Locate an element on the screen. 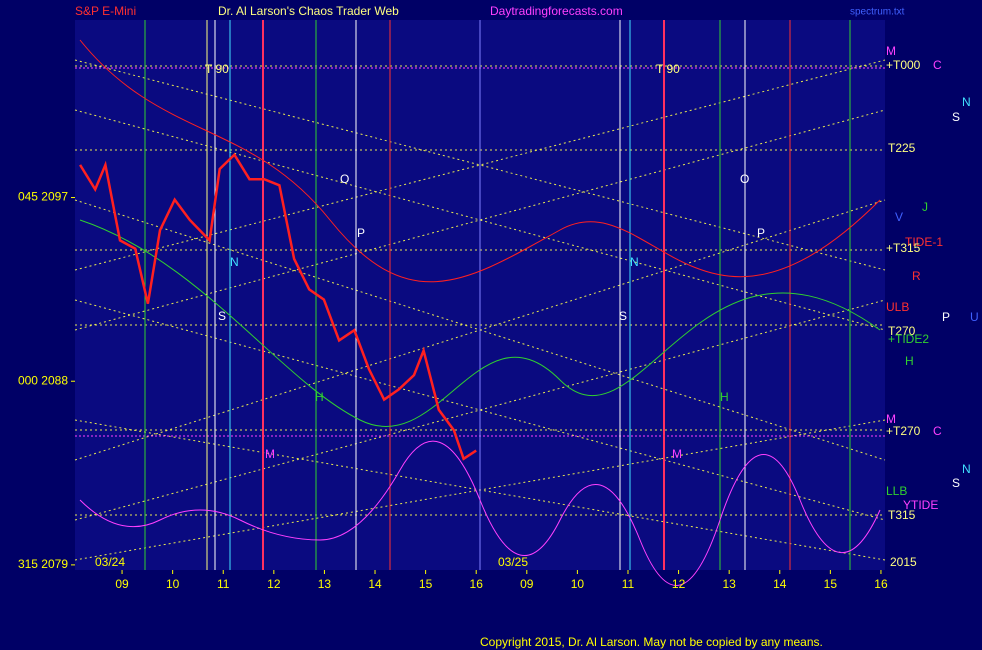 The height and width of the screenshot is (650, 982). right-label: ULB is located at coordinates (897, 307).